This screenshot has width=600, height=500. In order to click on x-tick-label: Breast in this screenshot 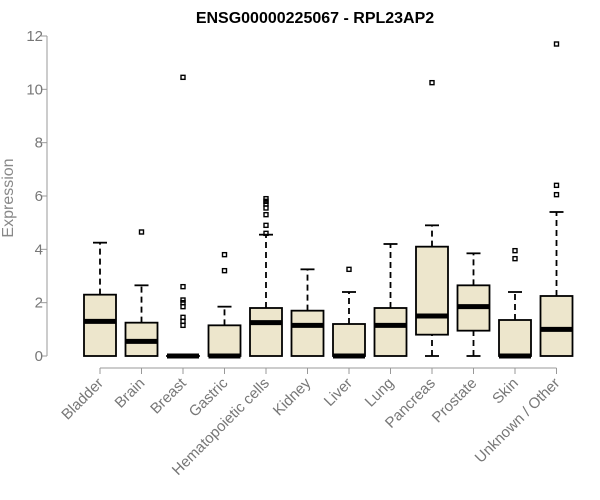, I will do `click(168, 395)`.